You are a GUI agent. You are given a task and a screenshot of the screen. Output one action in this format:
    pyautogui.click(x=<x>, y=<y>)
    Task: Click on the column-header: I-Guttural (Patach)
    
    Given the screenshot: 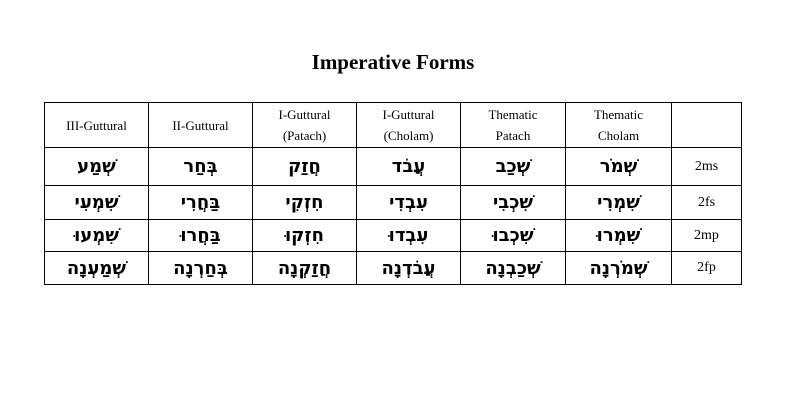 What is the action you would take?
    pyautogui.click(x=304, y=125)
    